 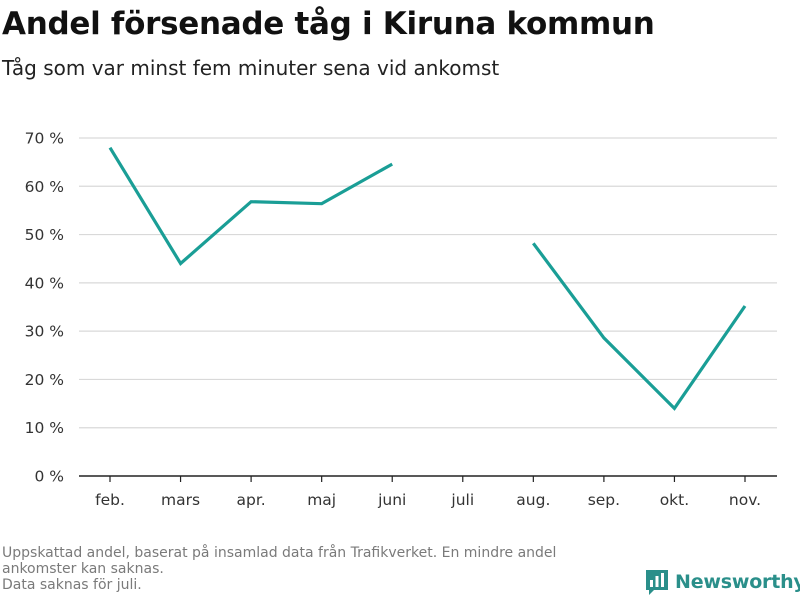 I want to click on x-tick-label: sep., so click(x=604, y=500).